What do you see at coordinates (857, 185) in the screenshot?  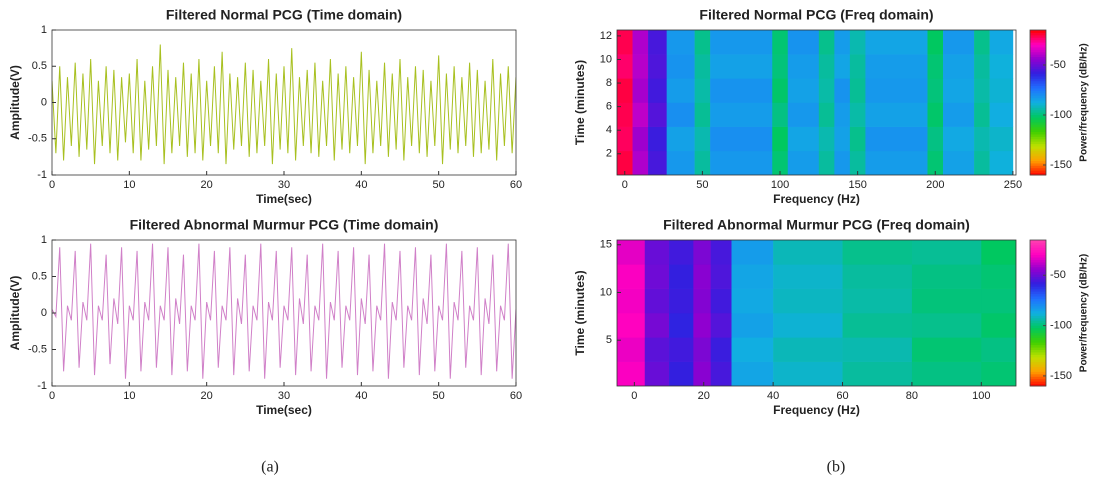 I see `x-tick-label: 150` at bounding box center [857, 185].